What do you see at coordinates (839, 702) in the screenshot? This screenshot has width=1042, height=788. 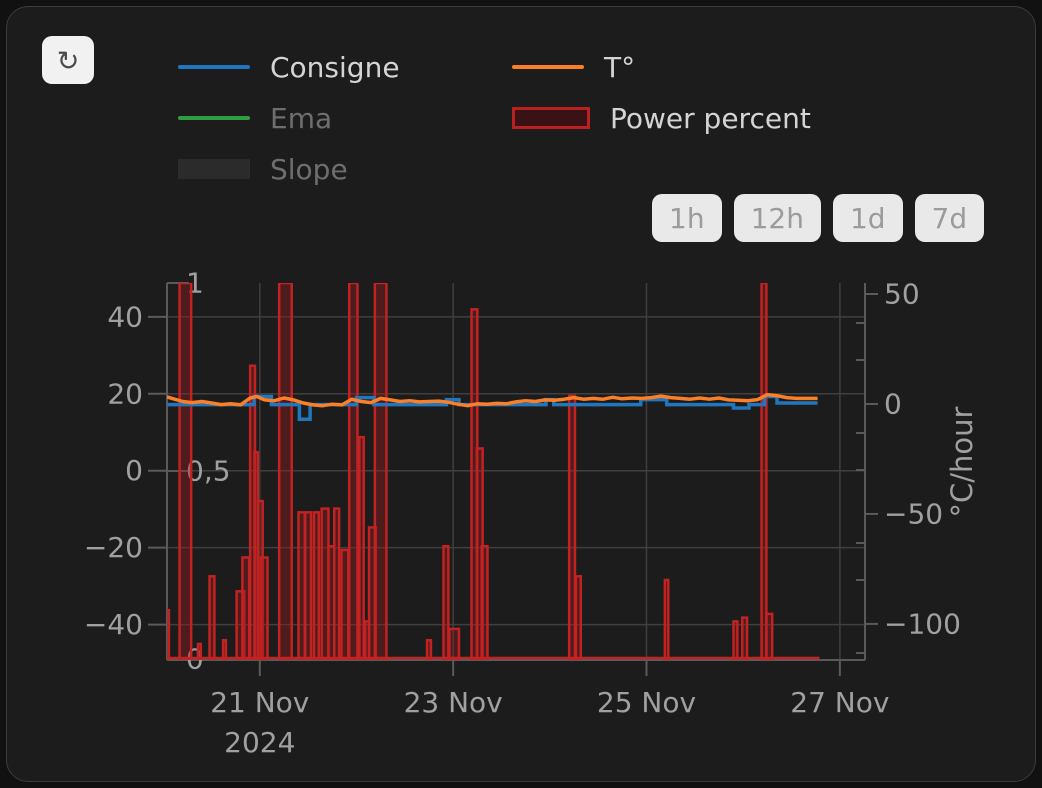 I see `svg-text: 27 Nov` at bounding box center [839, 702].